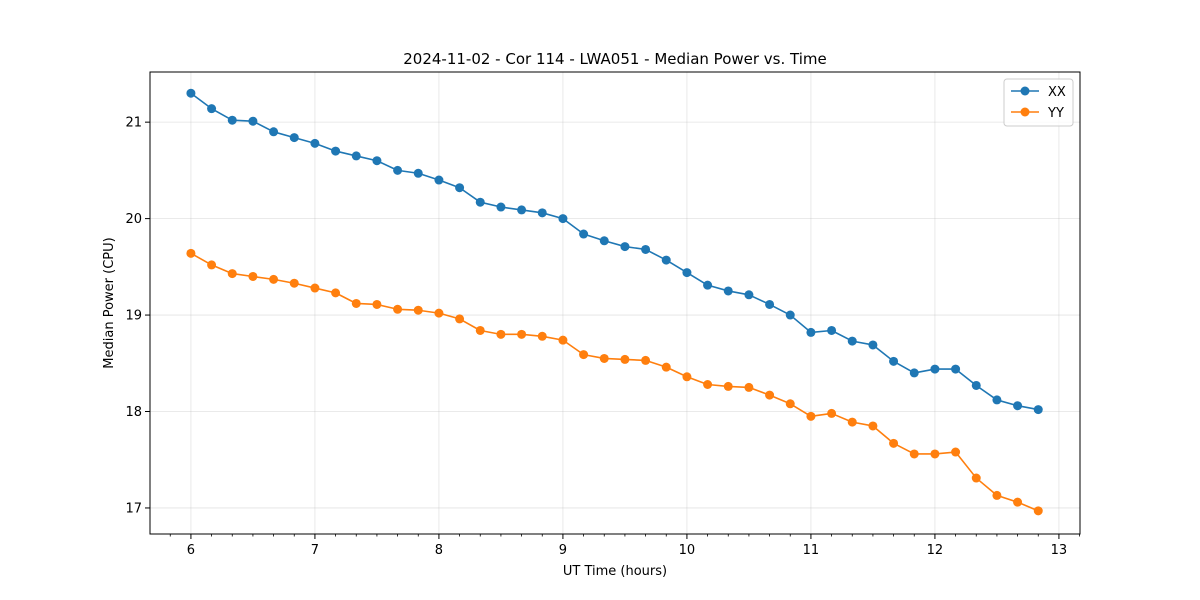 Image resolution: width=1200 pixels, height=600 pixels. I want to click on x-axis-label: UT Time (hours), so click(615, 571).